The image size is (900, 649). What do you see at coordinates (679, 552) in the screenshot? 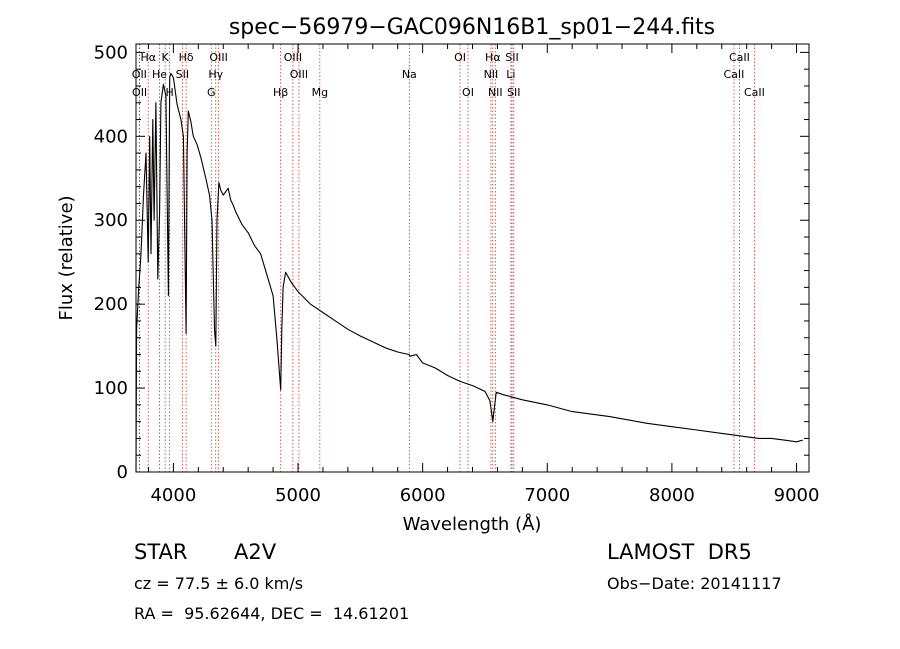
I see `survey-release: LAMOST DR5` at bounding box center [679, 552].